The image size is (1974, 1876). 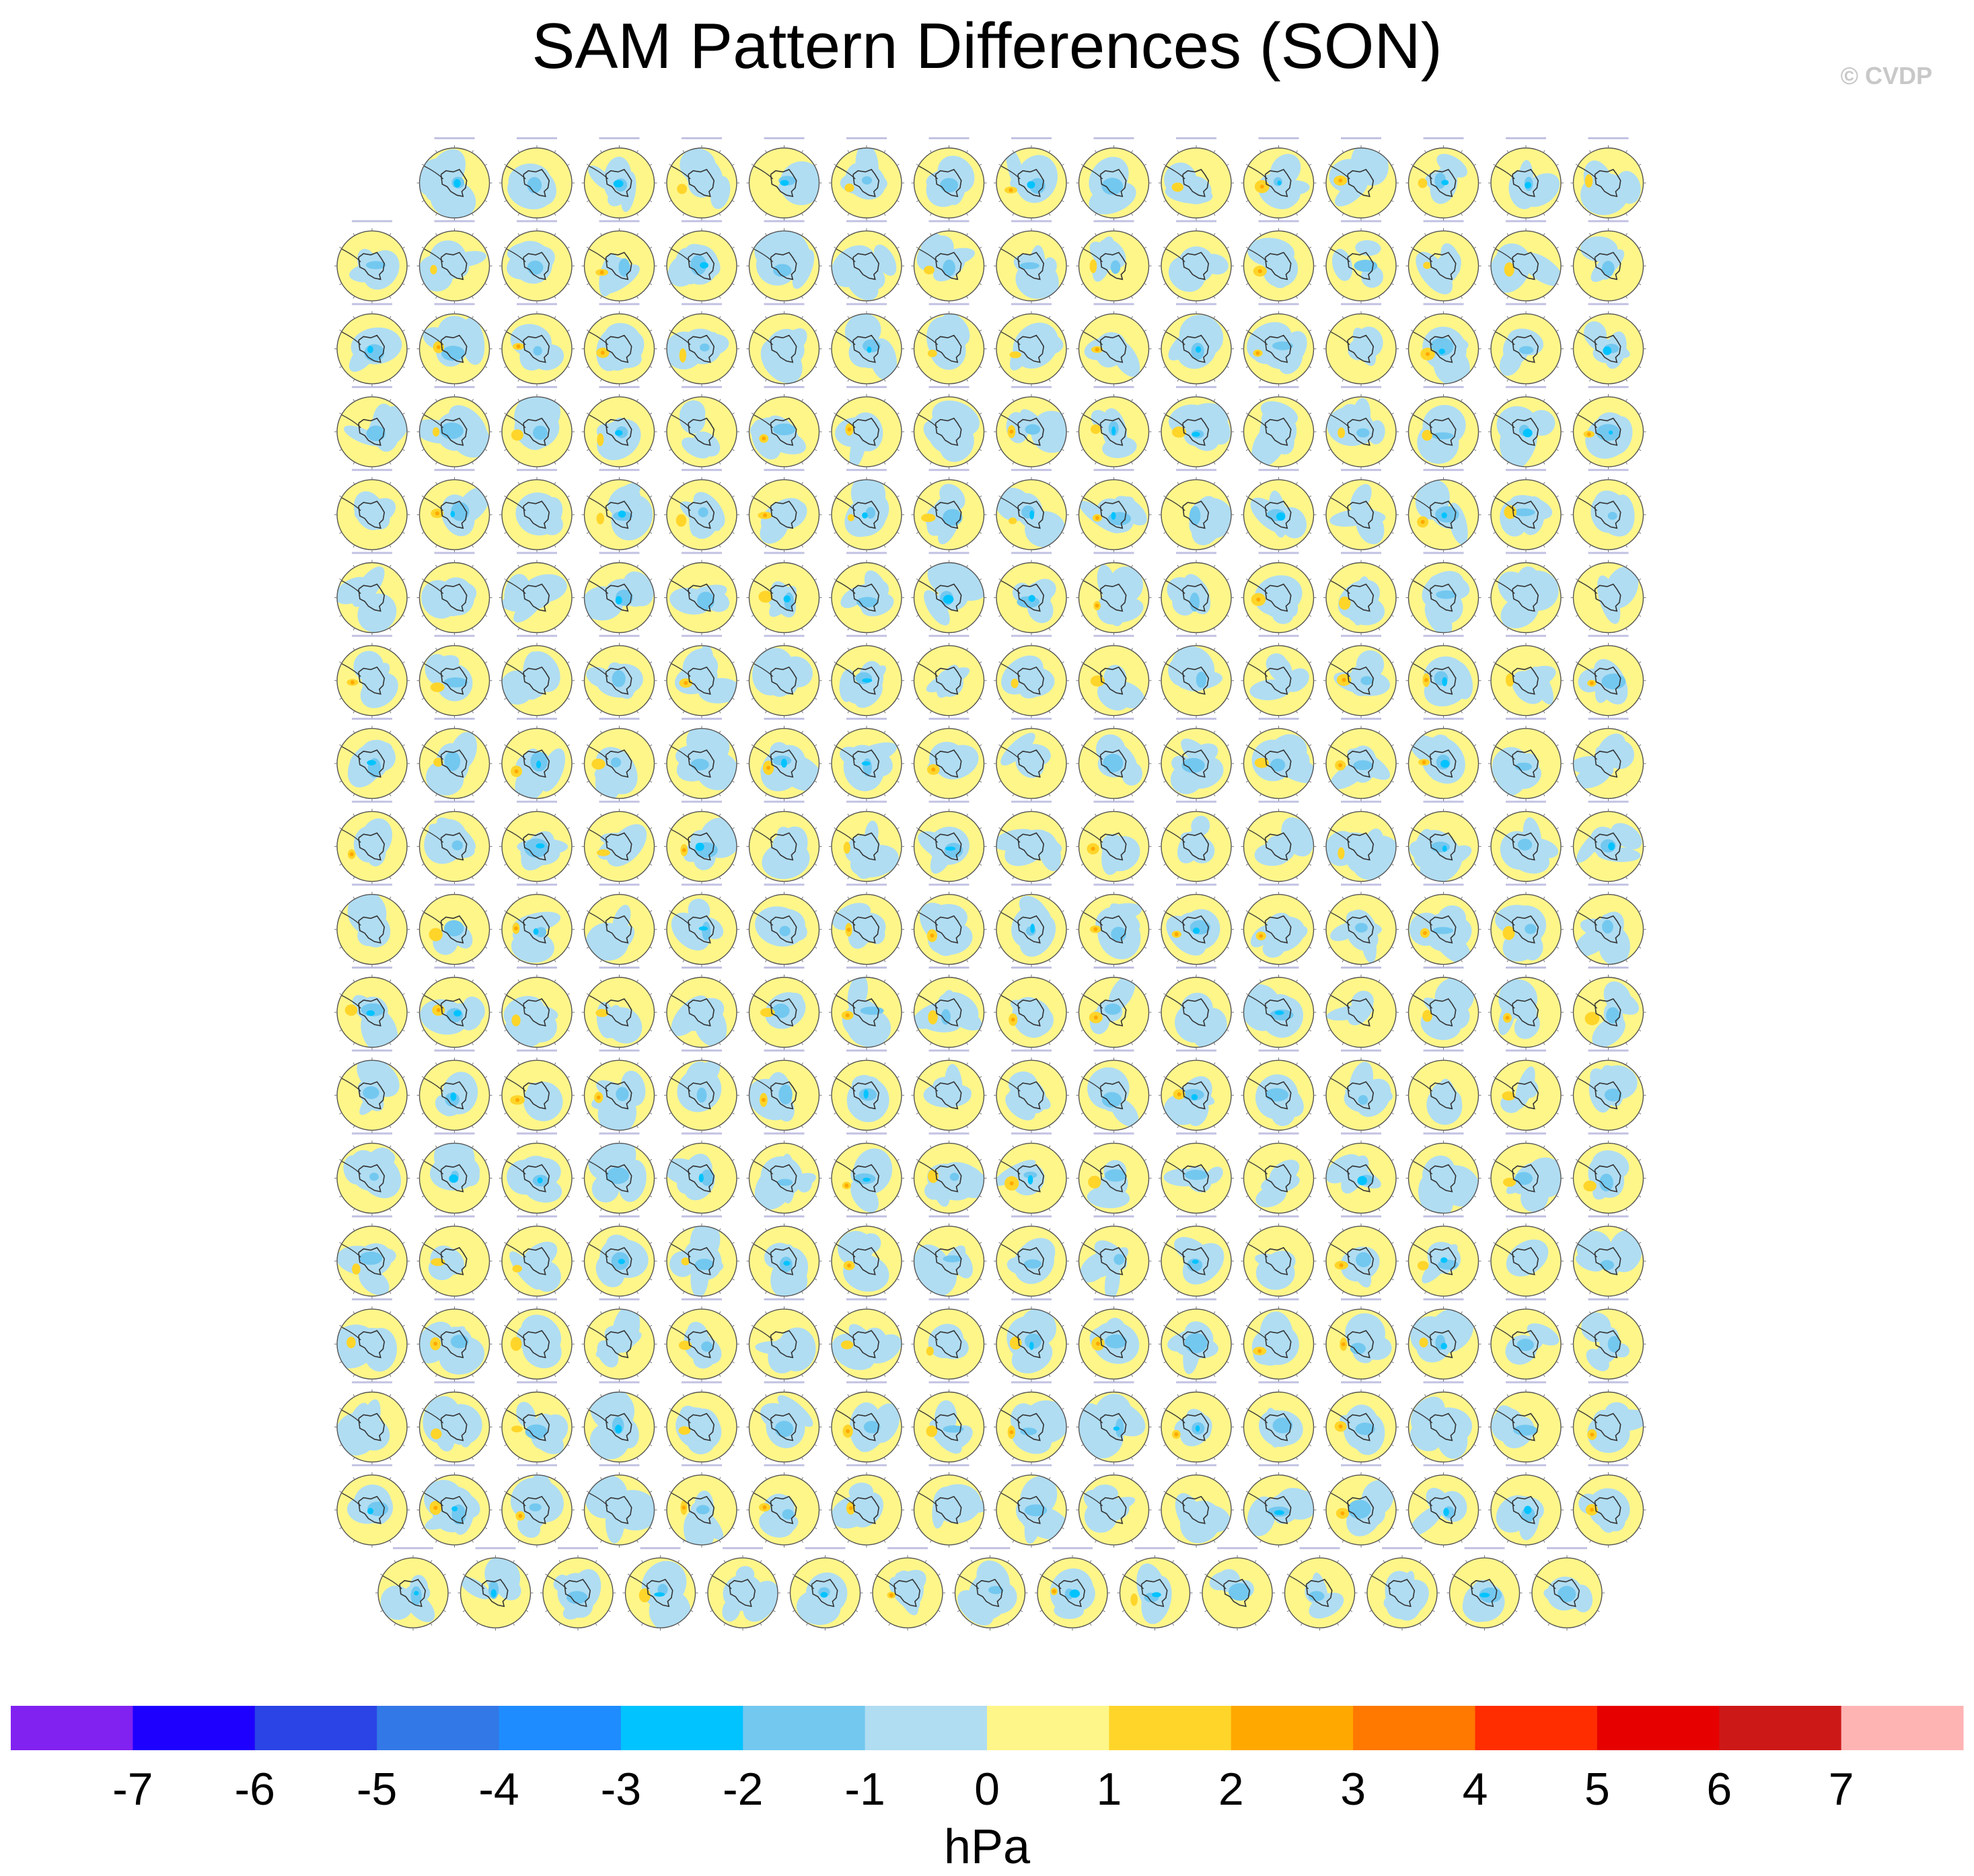 I want to click on colorbar-tick-label: -5, so click(x=377, y=1790).